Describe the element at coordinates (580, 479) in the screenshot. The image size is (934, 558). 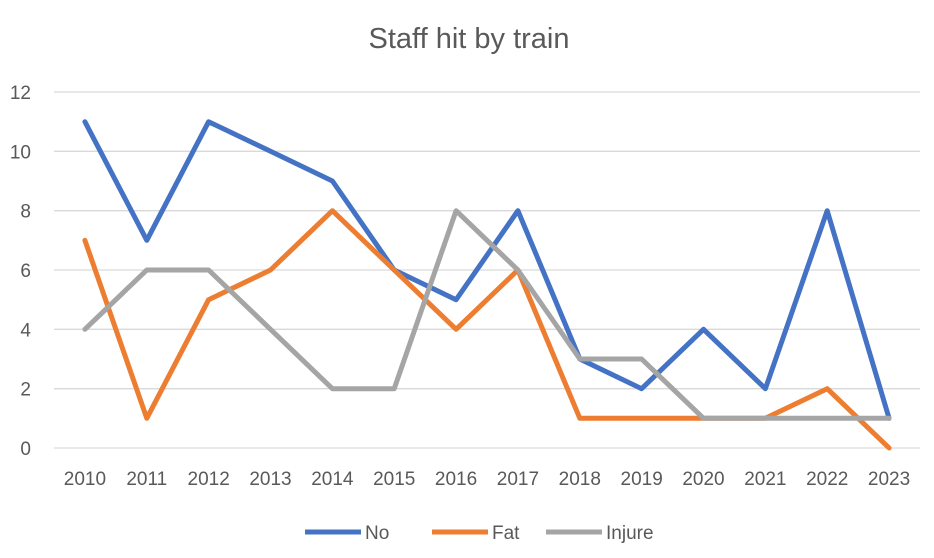
I see `x-tick-label: 2018` at that location.